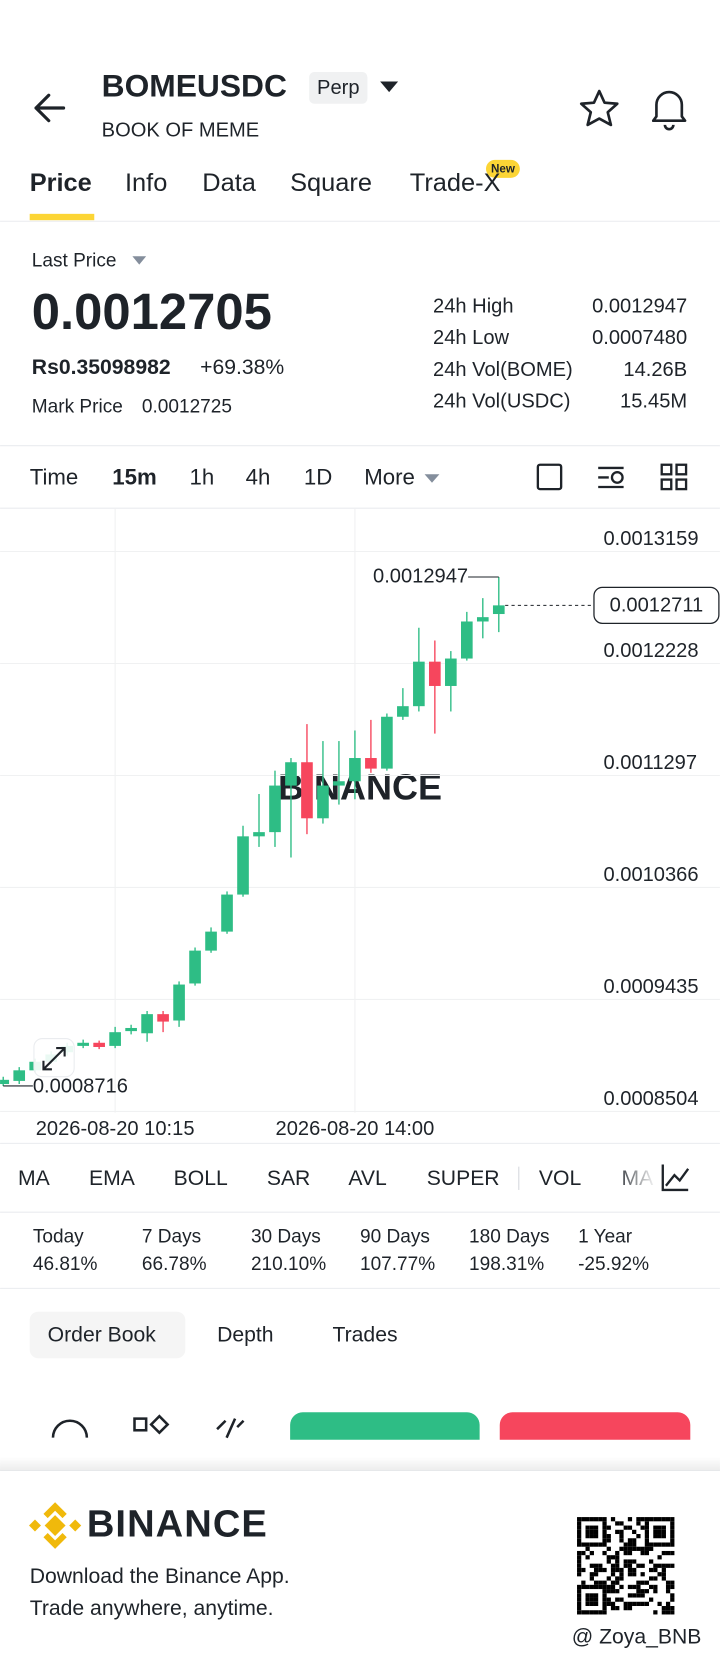 The width and height of the screenshot is (720, 1660). I want to click on interval: 1D, so click(318, 476).